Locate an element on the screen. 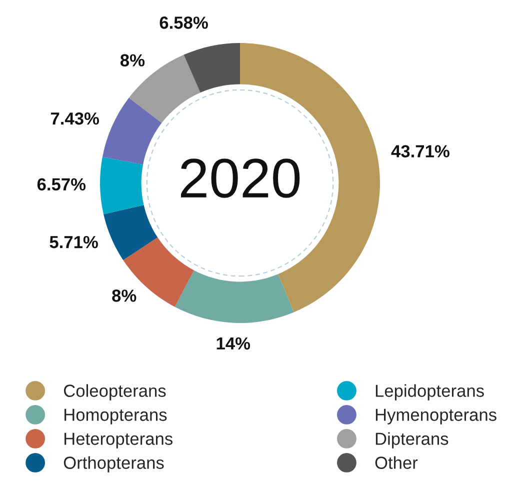  legend-label: Lepidopterans is located at coordinates (430, 392).